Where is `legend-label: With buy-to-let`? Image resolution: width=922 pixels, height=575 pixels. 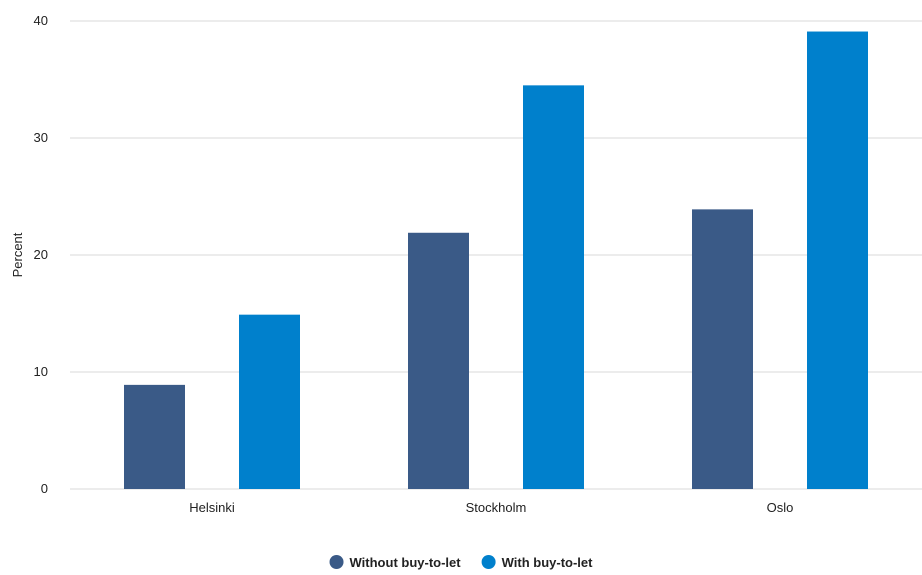 legend-label: With buy-to-let is located at coordinates (548, 562).